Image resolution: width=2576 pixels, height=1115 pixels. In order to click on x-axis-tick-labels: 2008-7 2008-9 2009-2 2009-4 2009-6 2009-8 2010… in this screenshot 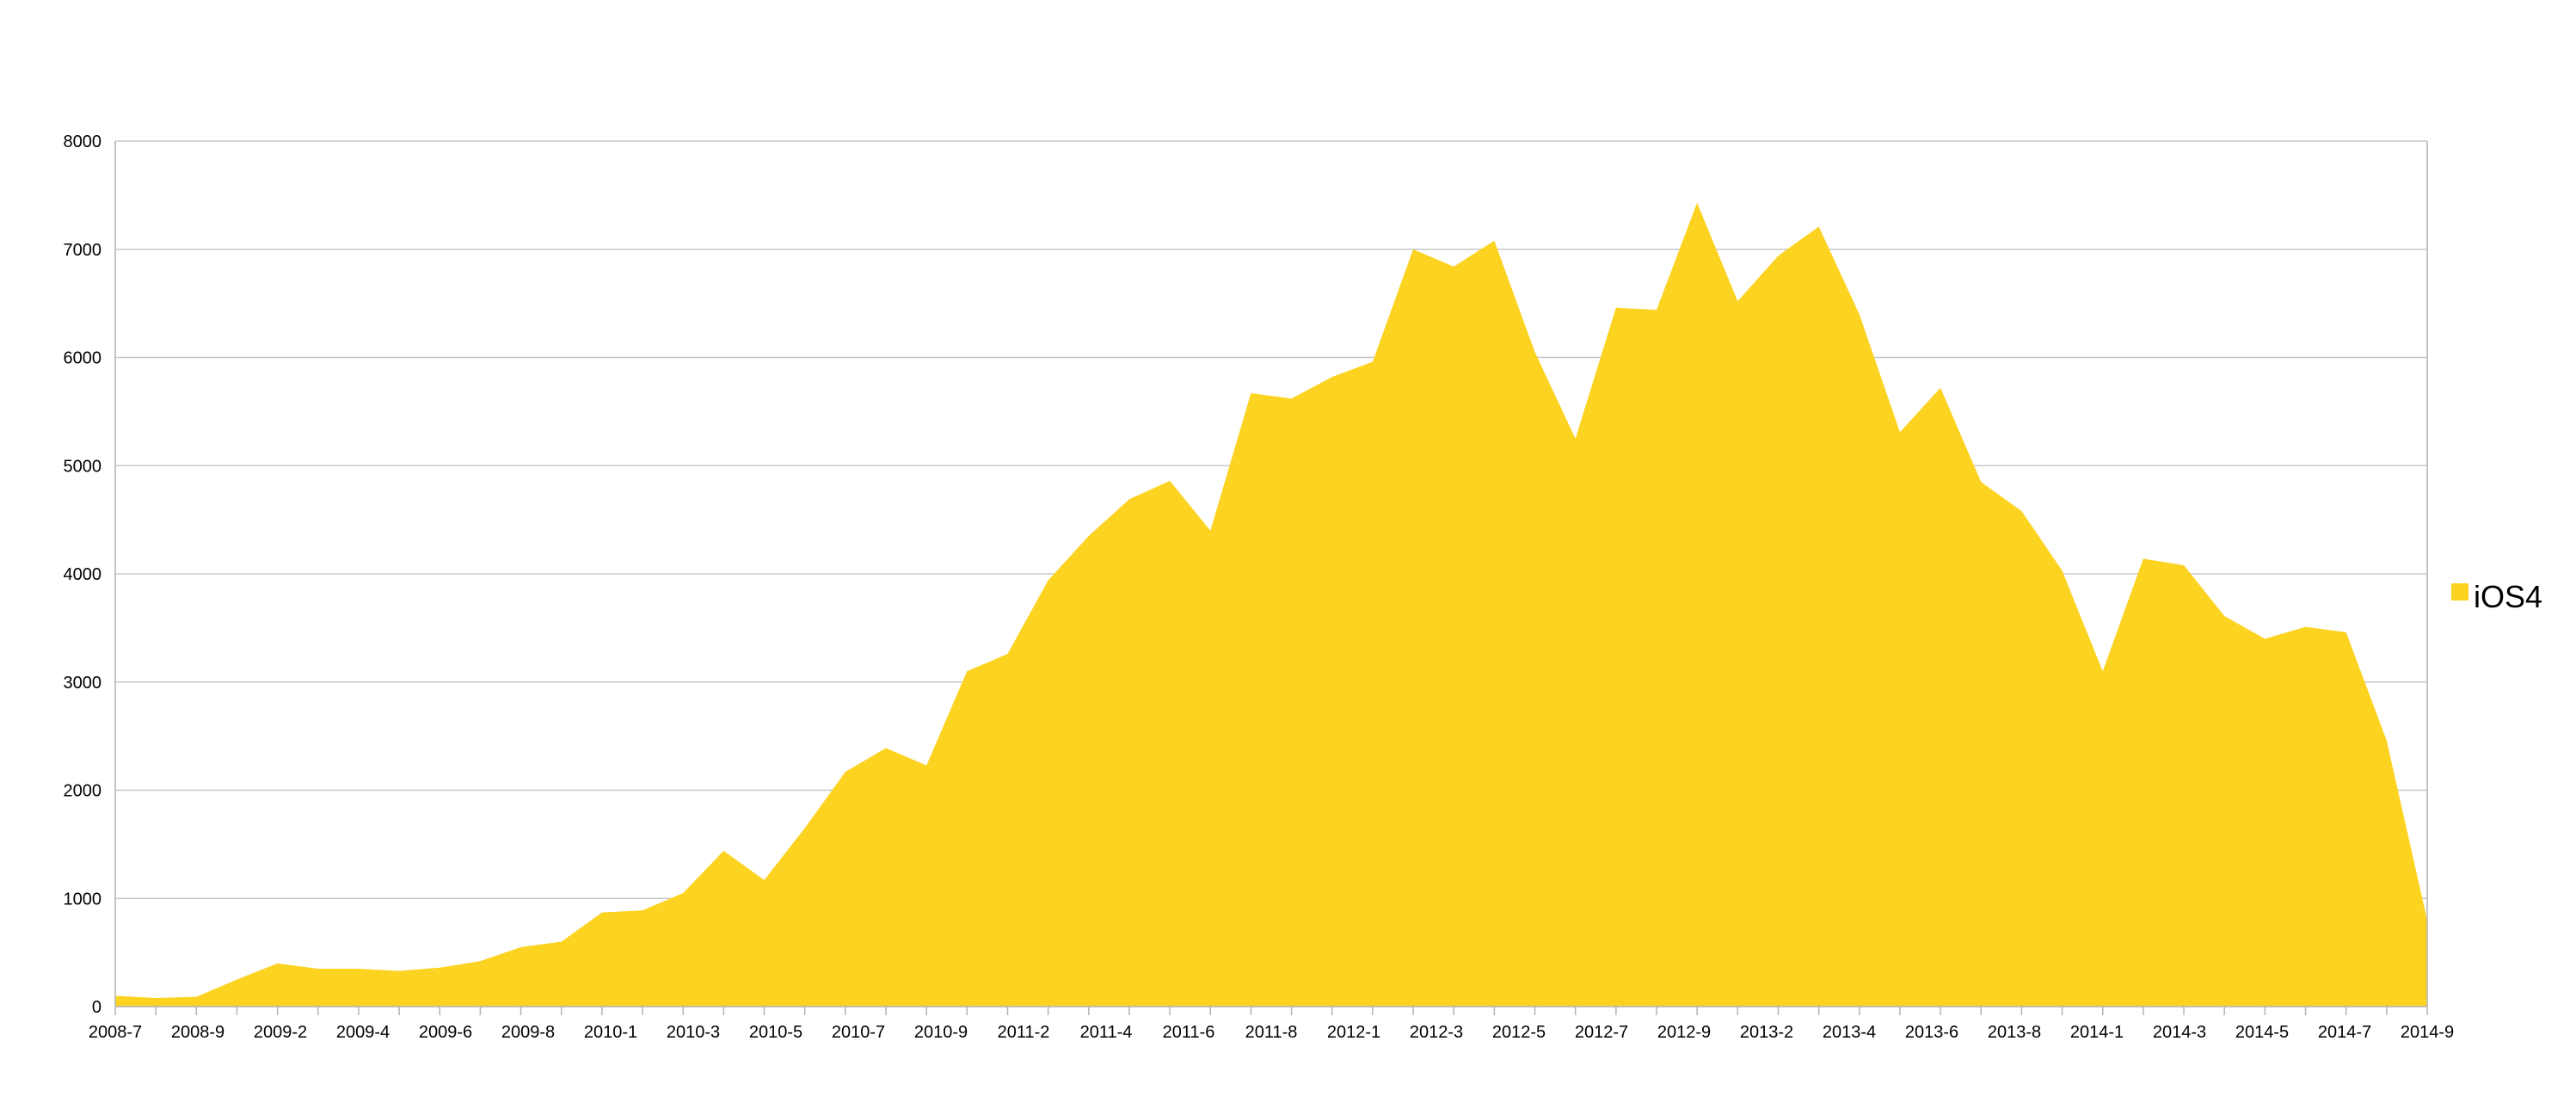, I will do `click(1271, 1032)`.